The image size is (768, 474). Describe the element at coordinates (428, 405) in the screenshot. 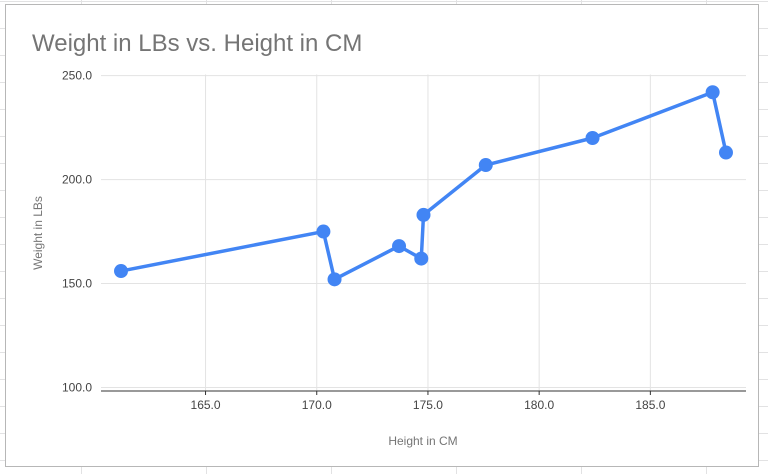

I see `x-tick-label: 175.0` at that location.